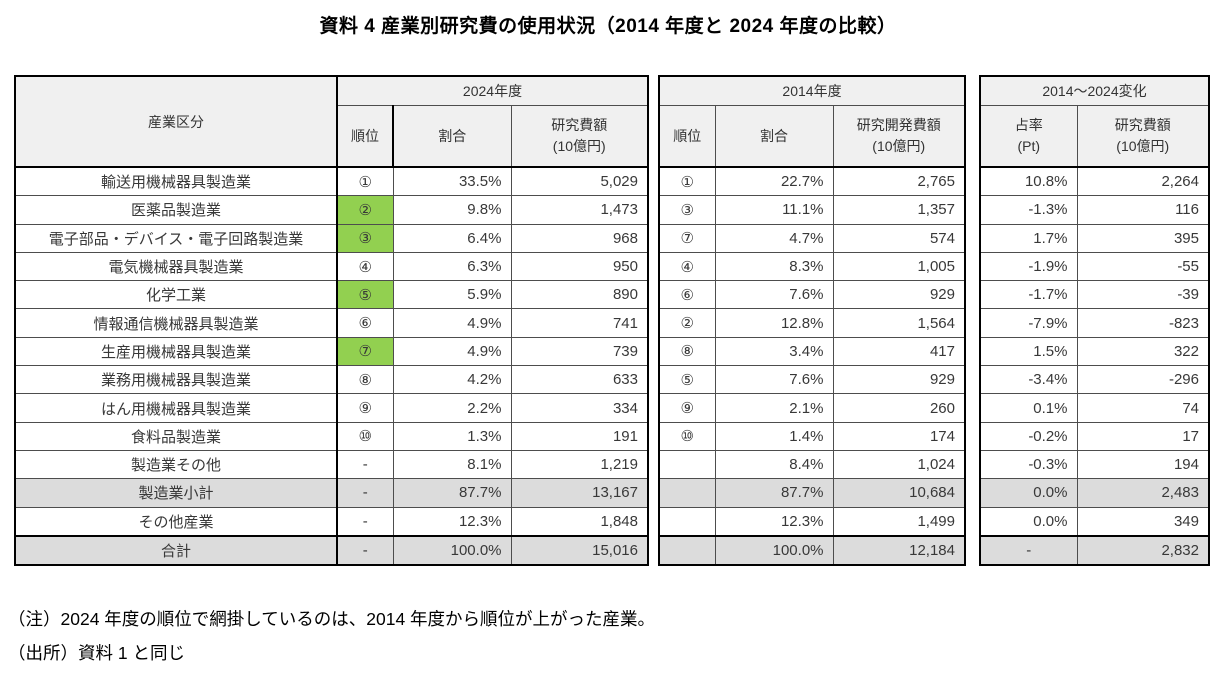 The width and height of the screenshot is (1216, 677). I want to click on share-2024-cell: 4.9%, so click(452, 323).